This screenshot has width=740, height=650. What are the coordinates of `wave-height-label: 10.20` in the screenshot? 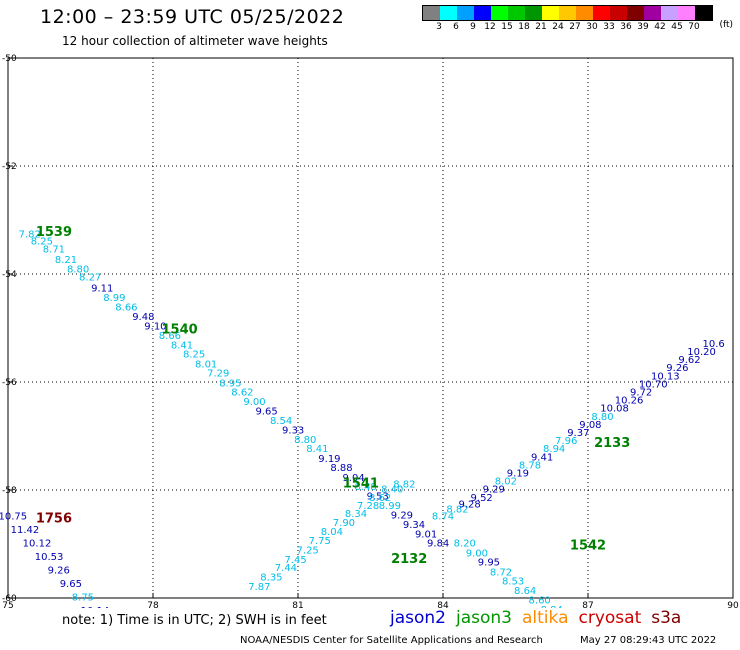 It's located at (701, 352).